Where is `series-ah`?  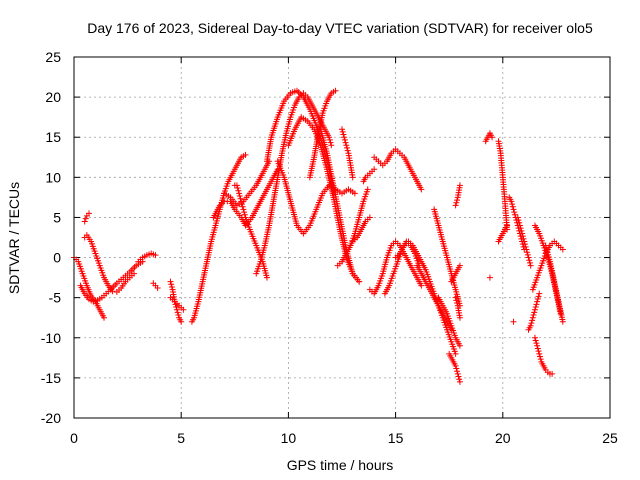
series-ah is located at coordinates (489, 137).